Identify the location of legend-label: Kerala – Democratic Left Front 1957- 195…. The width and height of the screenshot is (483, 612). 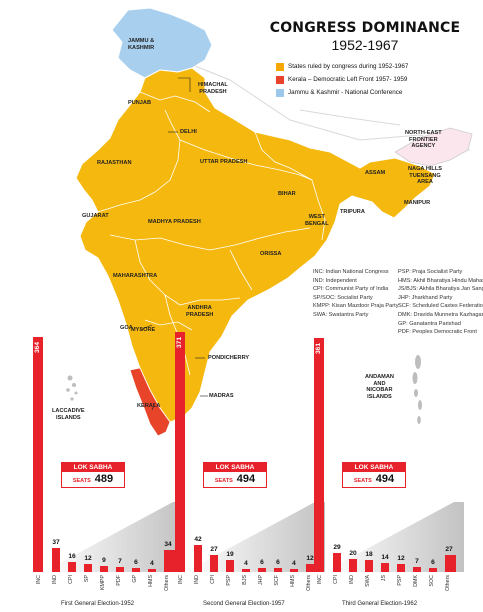
(348, 79).